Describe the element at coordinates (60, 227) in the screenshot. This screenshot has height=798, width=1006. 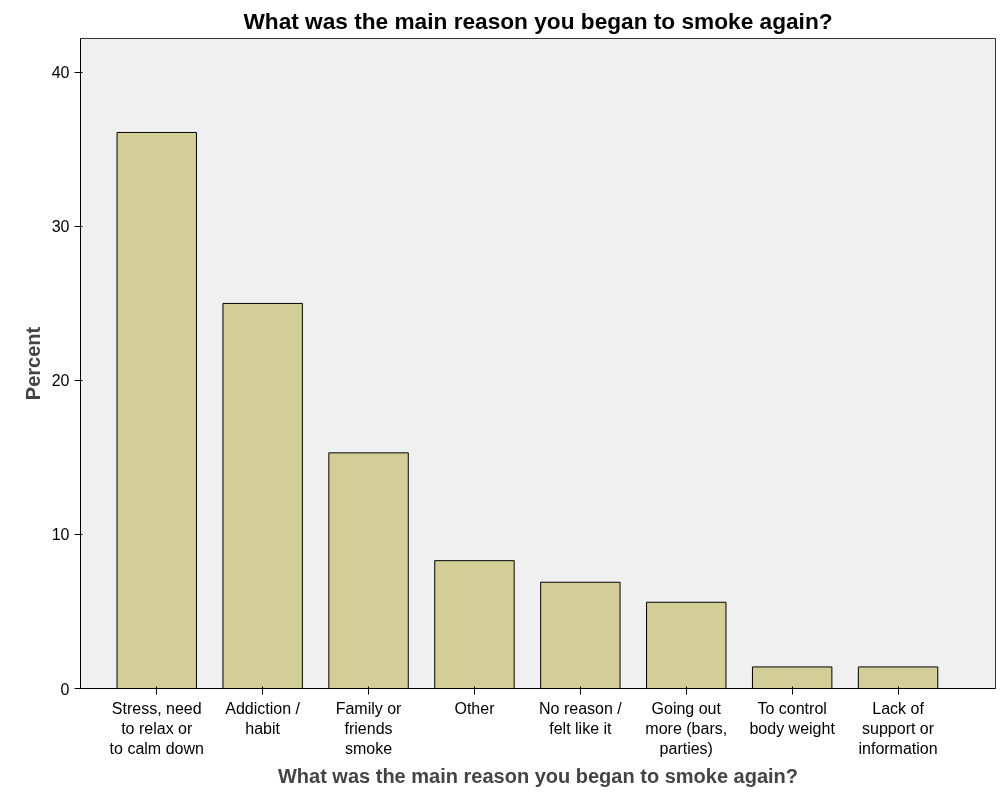
I see `y-tick-label: 30` at that location.